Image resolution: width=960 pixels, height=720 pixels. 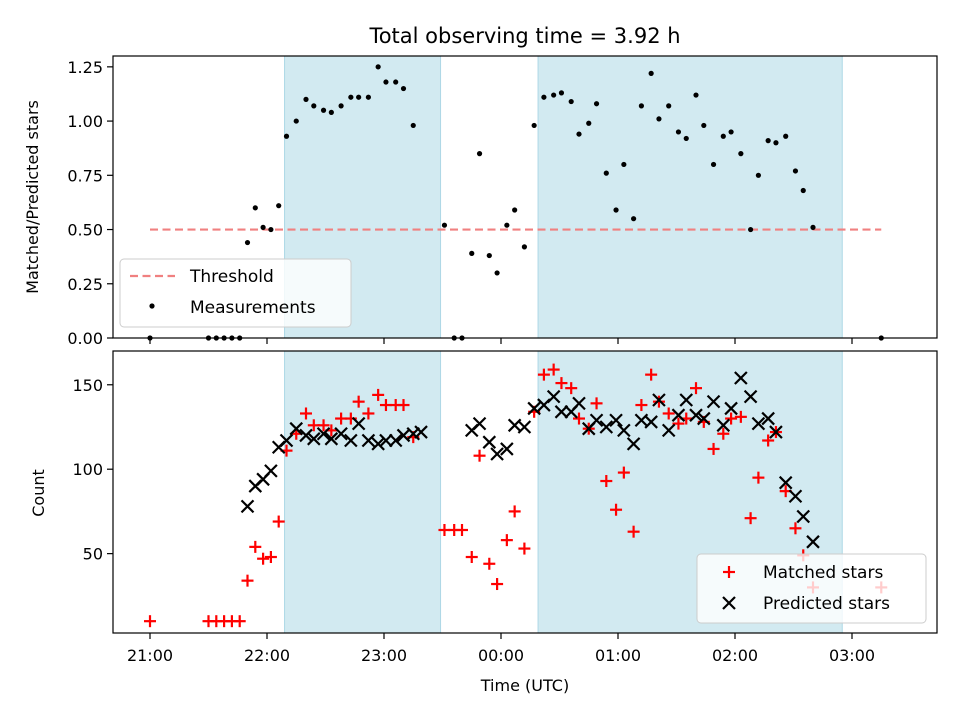 I want to click on bottom-y-tick-label: 100, so click(x=87, y=469).